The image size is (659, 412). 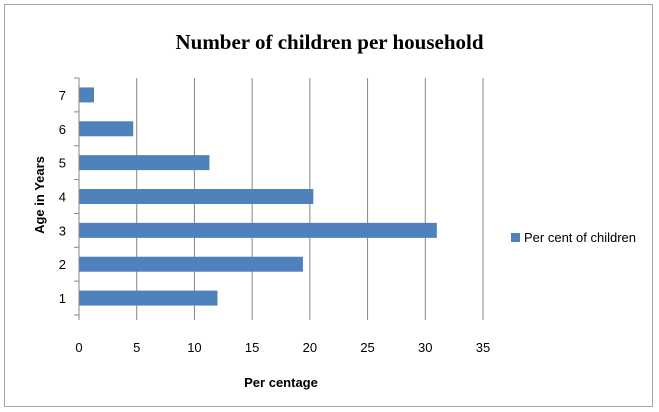 What do you see at coordinates (62, 230) in the screenshot?
I see `y-tick-label: 3` at bounding box center [62, 230].